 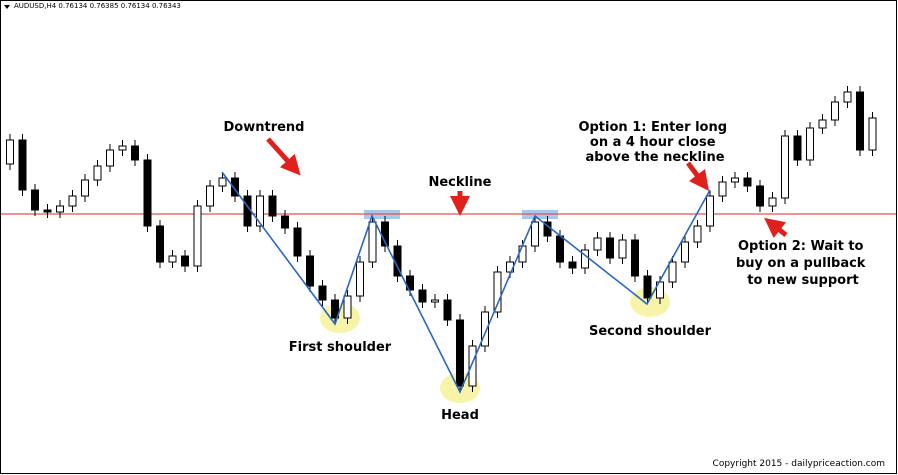 What do you see at coordinates (802, 280) in the screenshot?
I see `annotation-line: to new support` at bounding box center [802, 280].